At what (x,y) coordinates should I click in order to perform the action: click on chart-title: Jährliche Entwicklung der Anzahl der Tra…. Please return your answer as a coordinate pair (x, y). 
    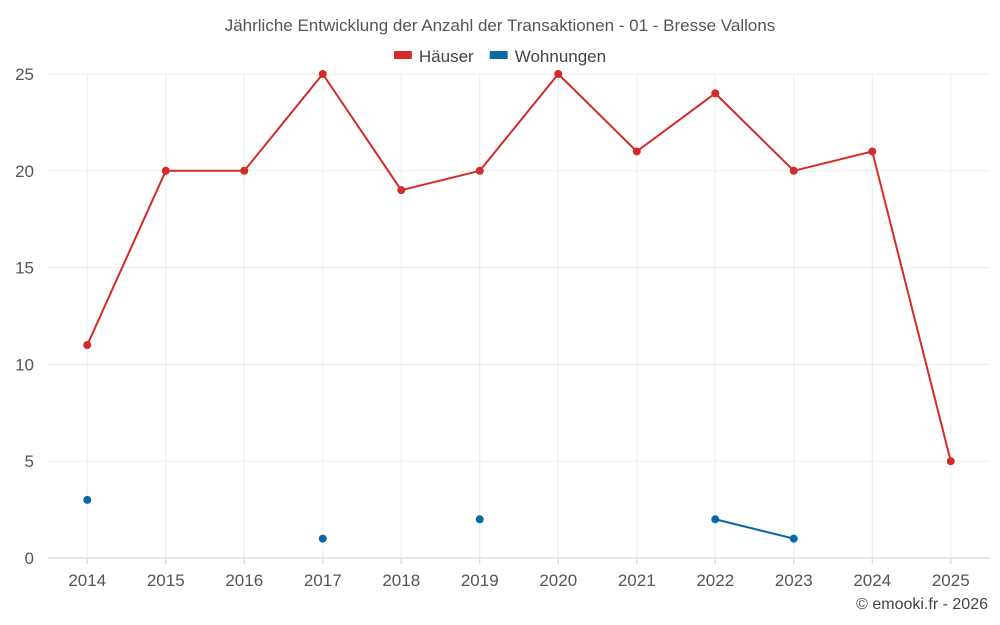
    Looking at the image, I should click on (500, 25).